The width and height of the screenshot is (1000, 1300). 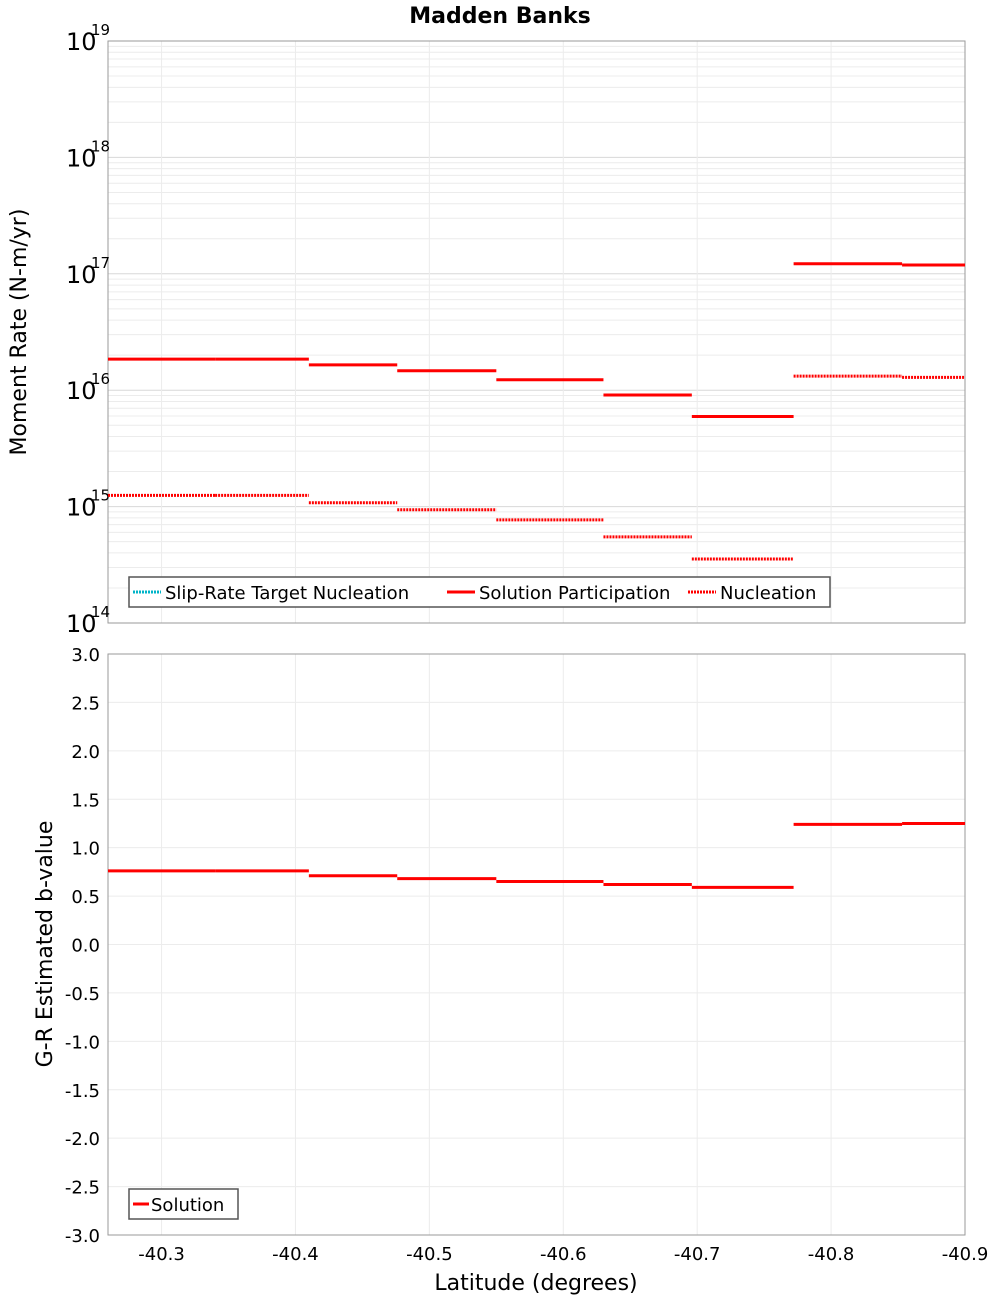 I want to click on bottom-y-tick-label: 0.5, so click(x=85, y=897).